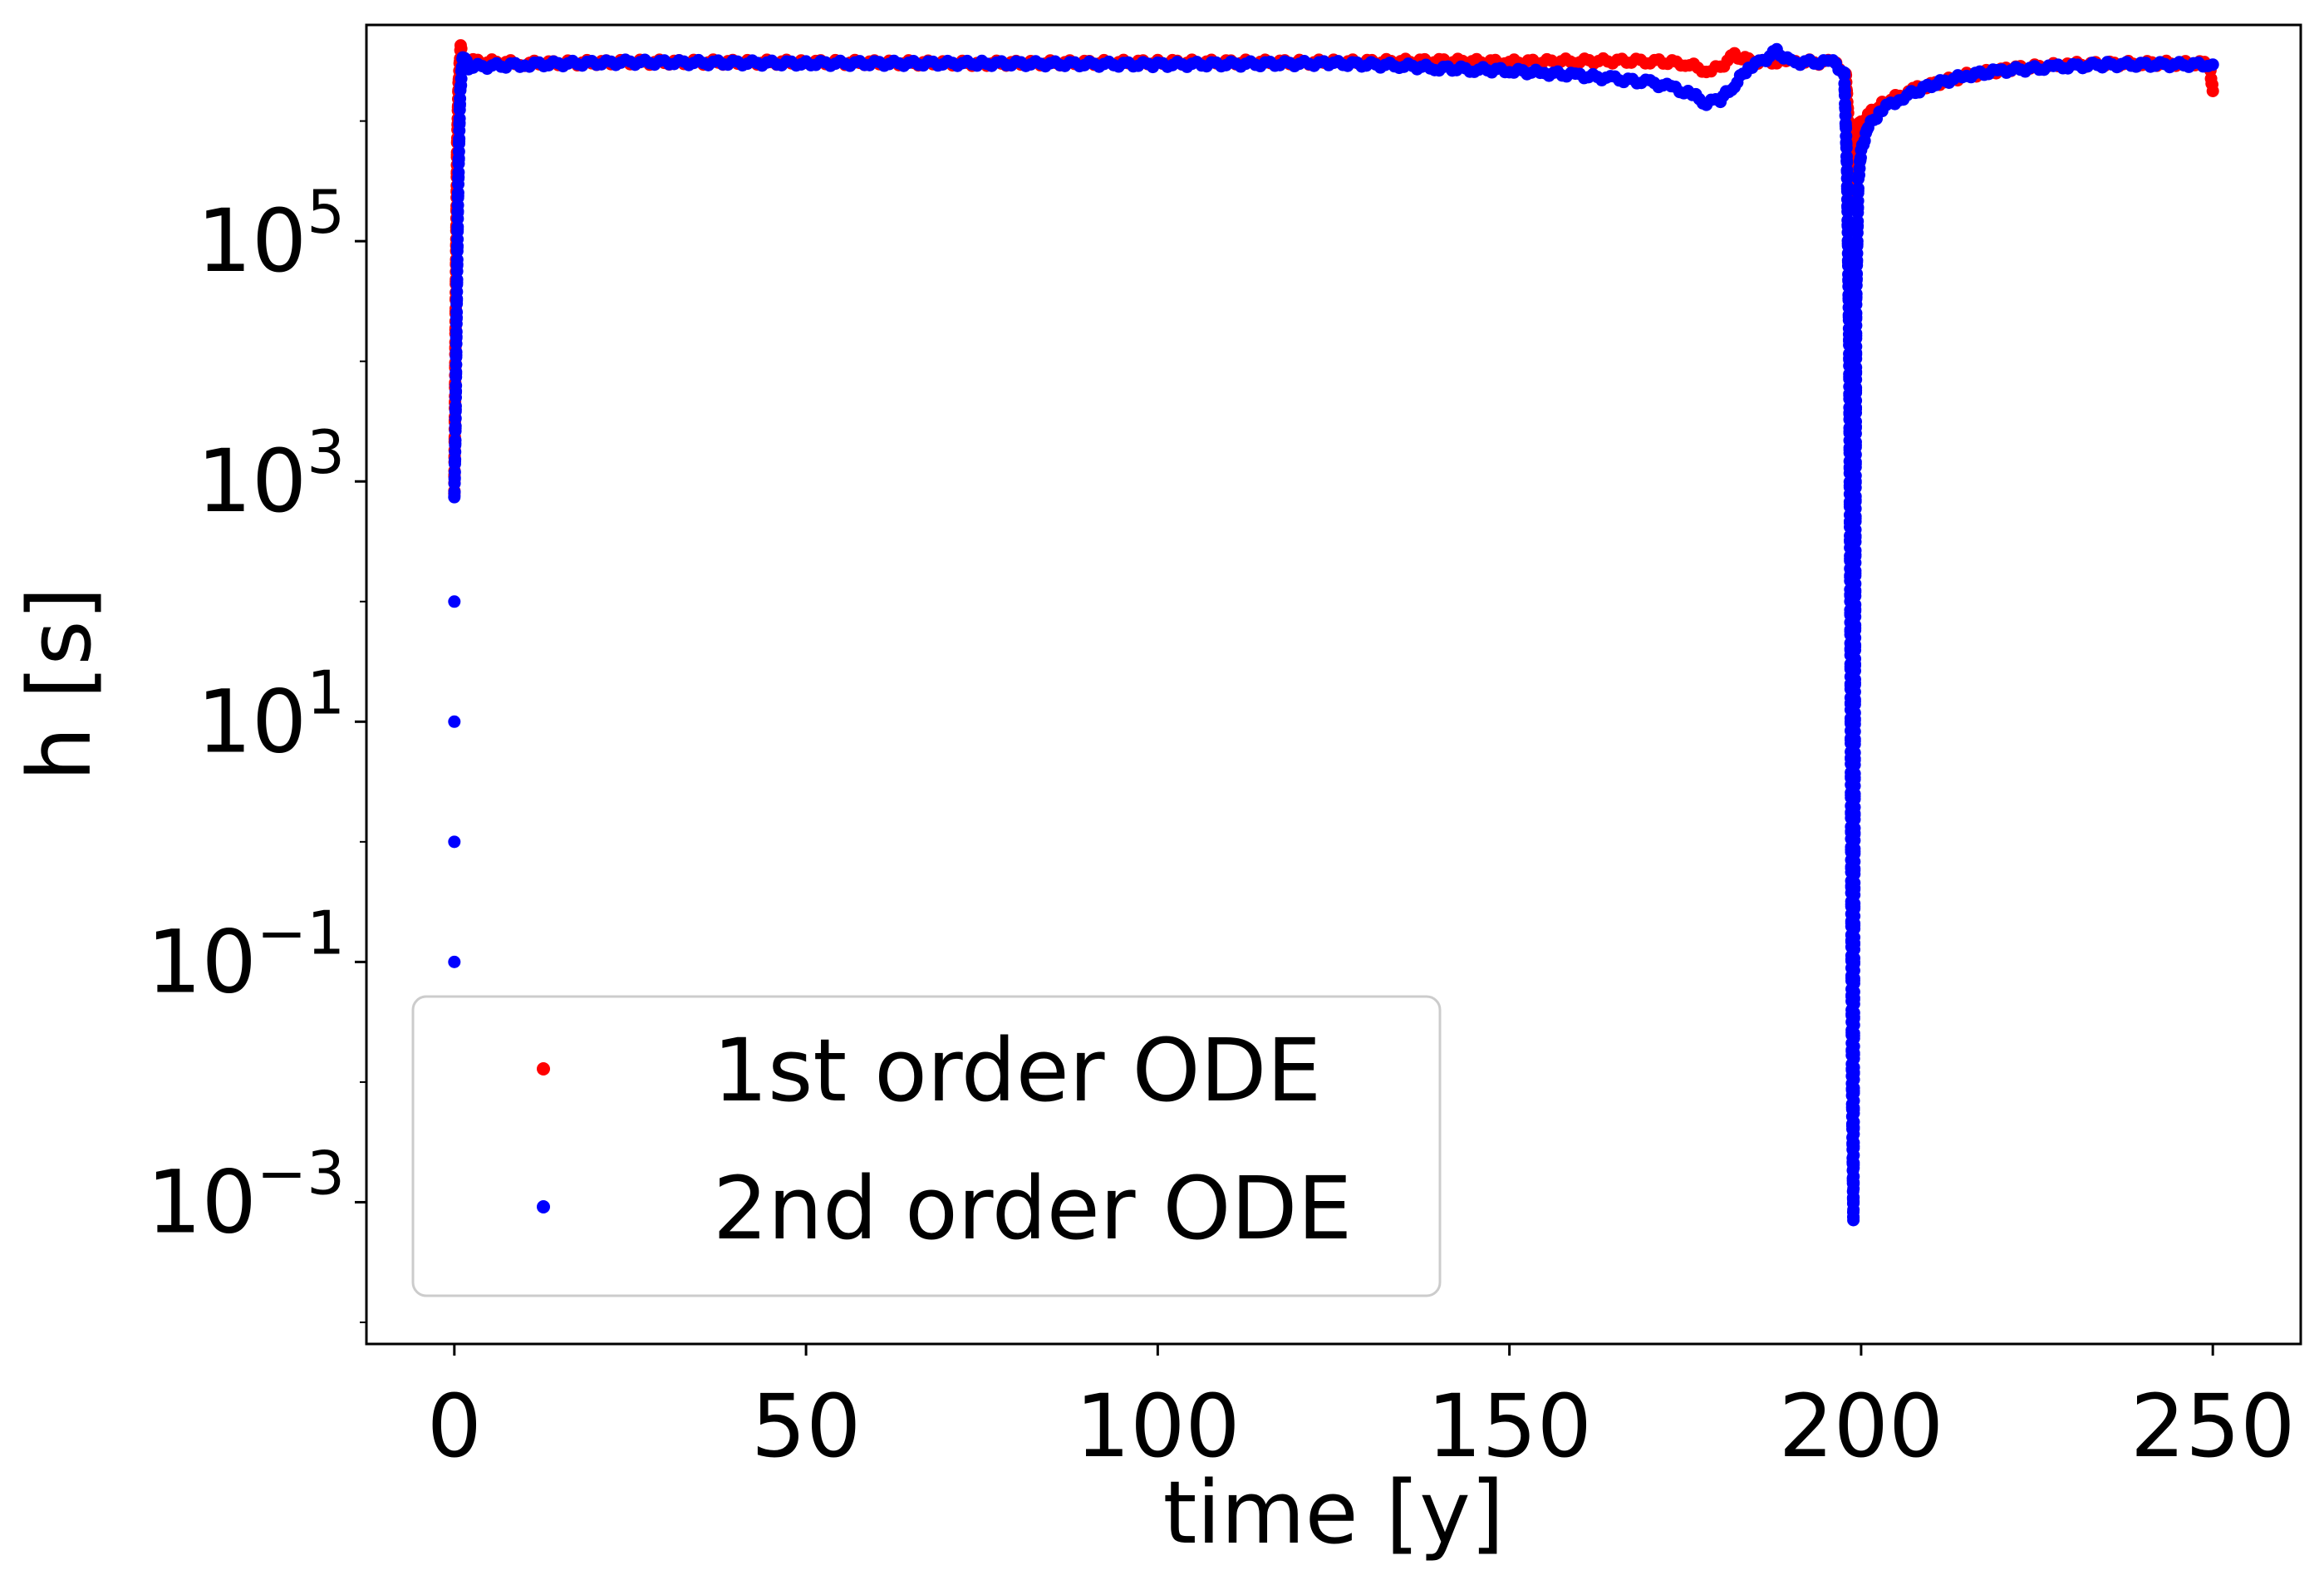 This screenshot has height=1585, width=2324. Describe the element at coordinates (326, 212) in the screenshot. I see `y-tick-exponent: 5` at that location.